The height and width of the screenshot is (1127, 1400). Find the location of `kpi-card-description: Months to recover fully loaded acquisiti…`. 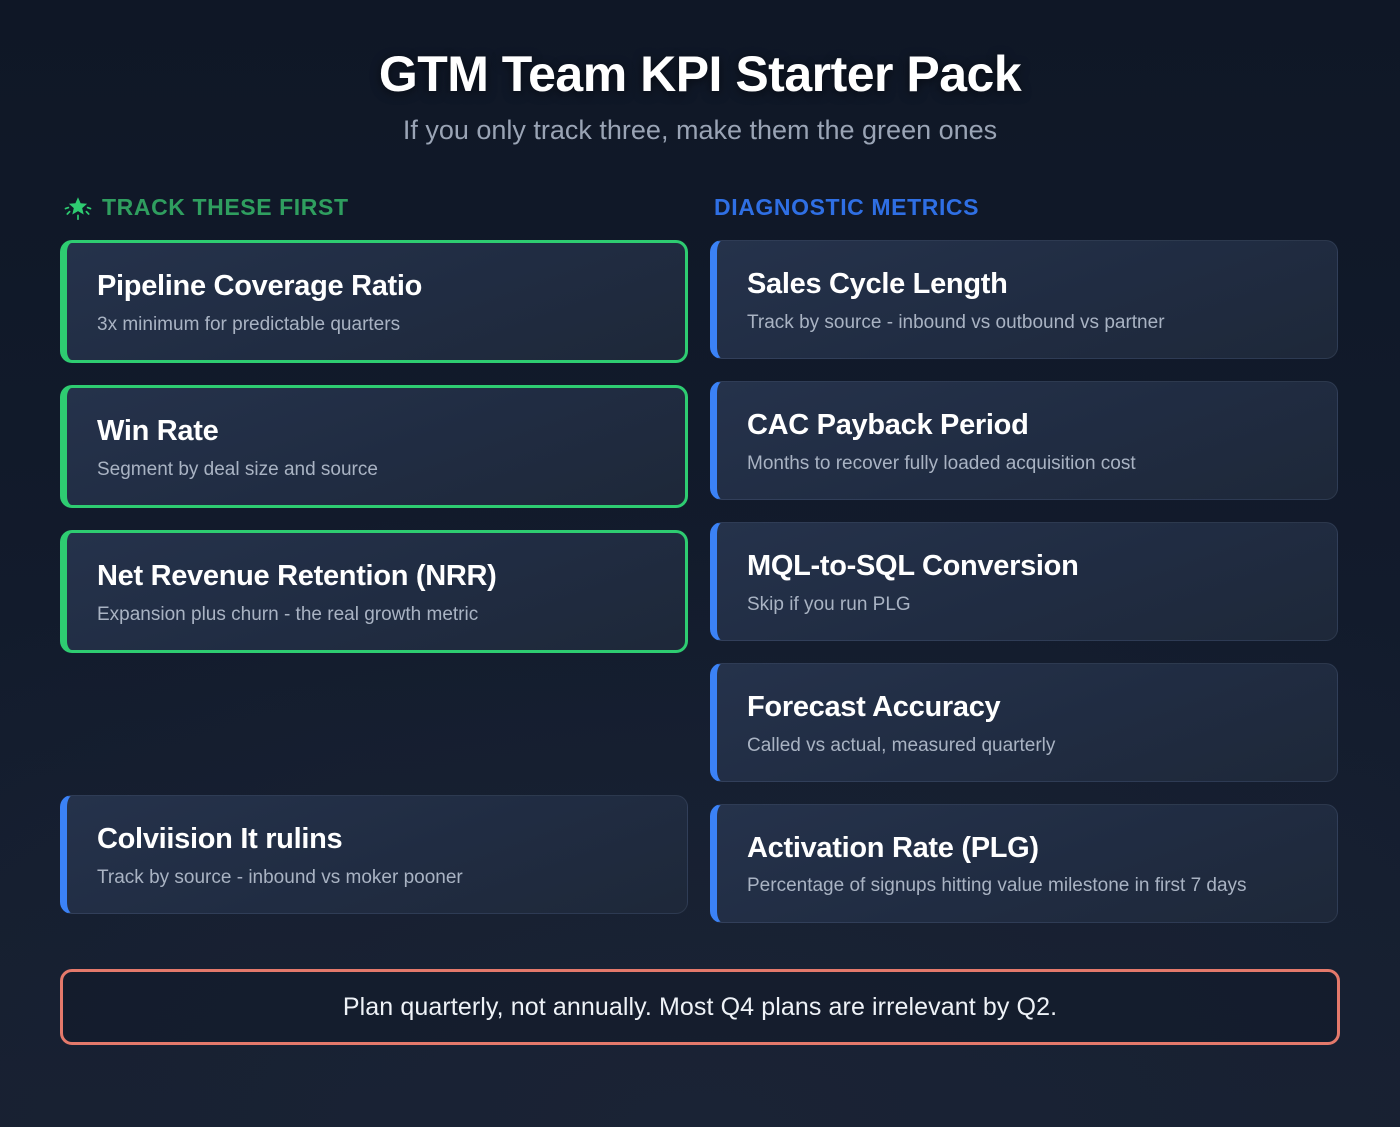

kpi-card-description: Months to recover fully loaded acquisiti… is located at coordinates (941, 463).